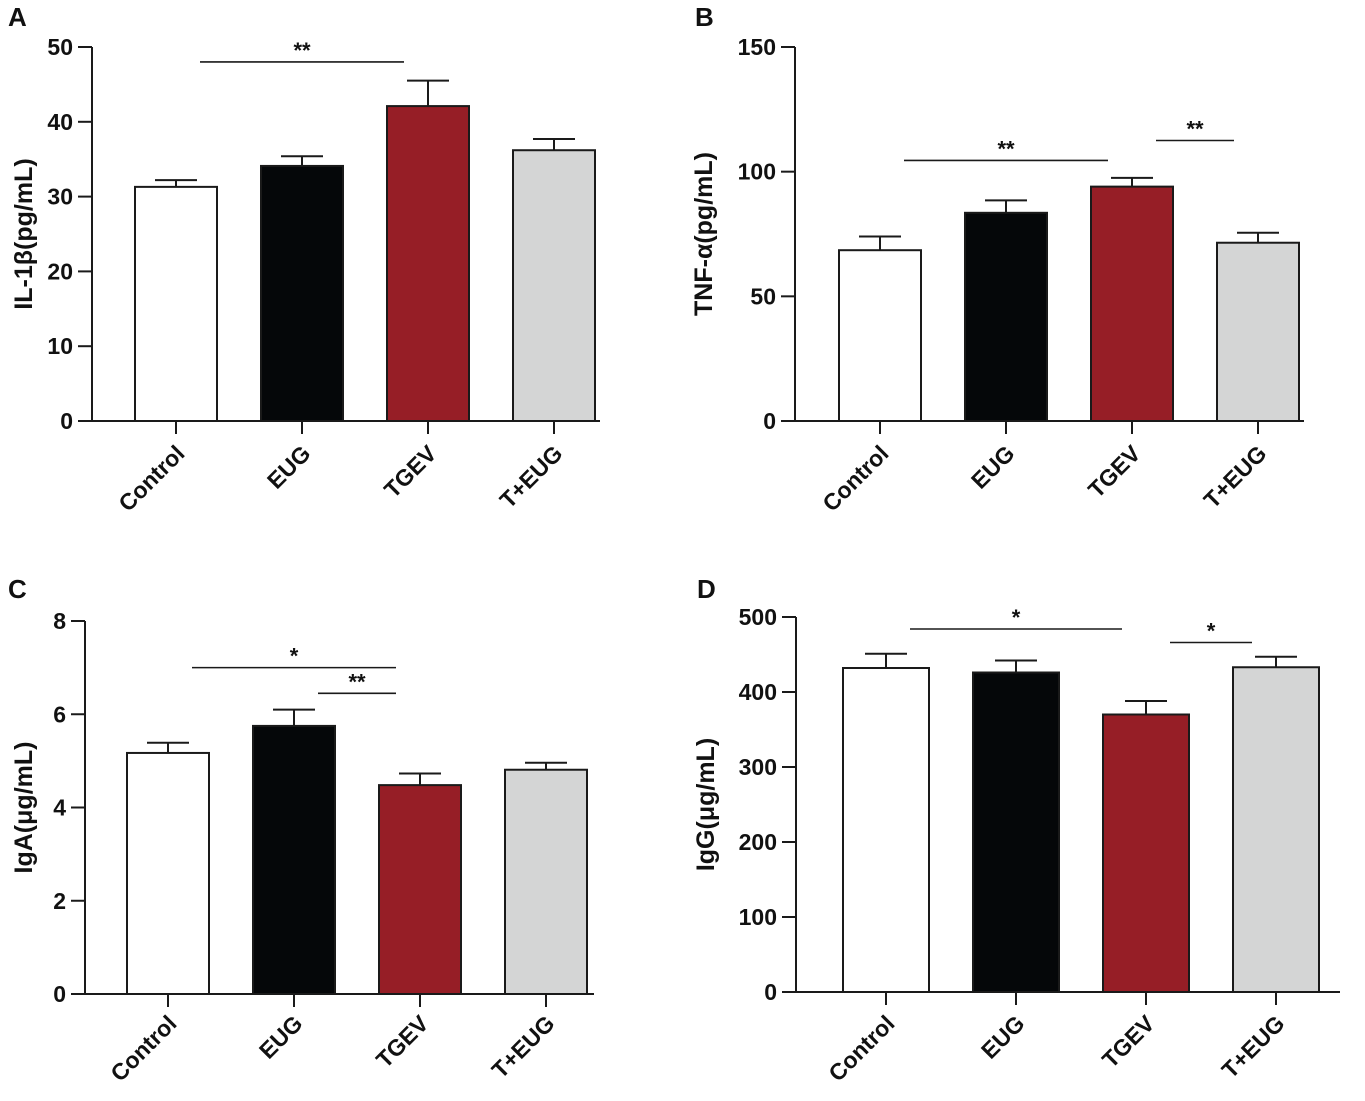 The image size is (1365, 1101). Describe the element at coordinates (861, 1048) in the screenshot. I see `x-tick-label-d-control: Control` at that location.